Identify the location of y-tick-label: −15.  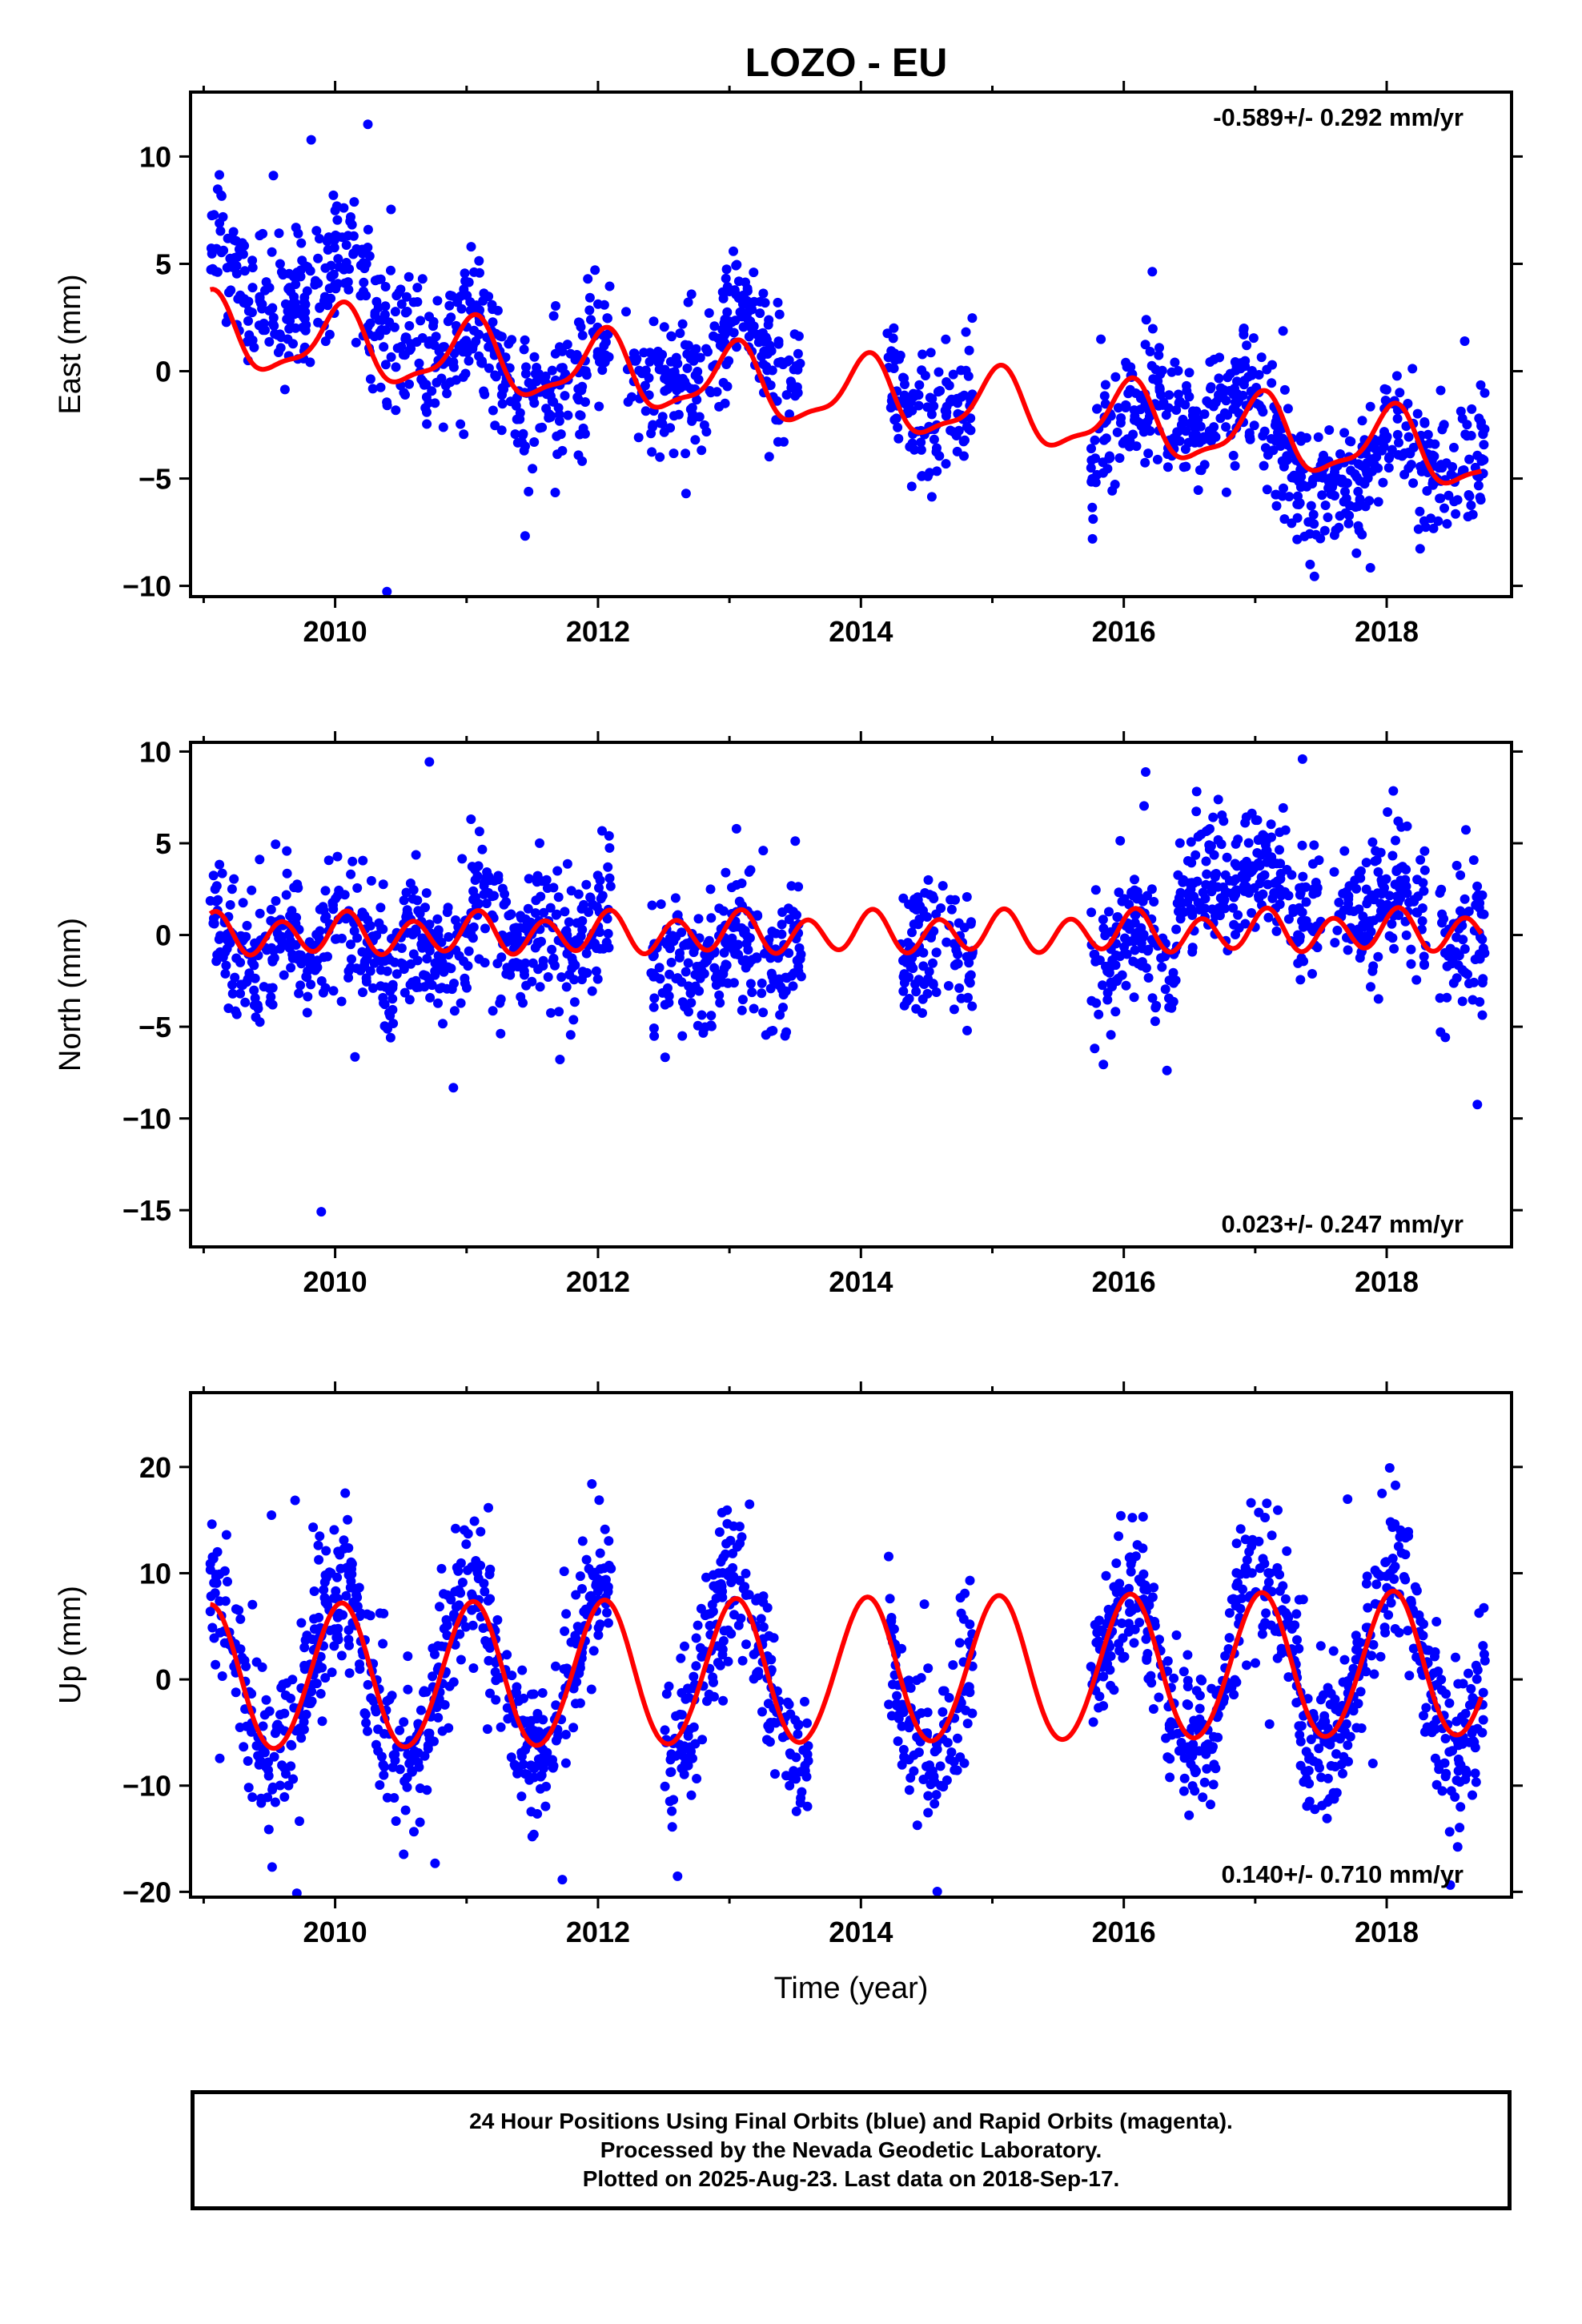
(146, 1210).